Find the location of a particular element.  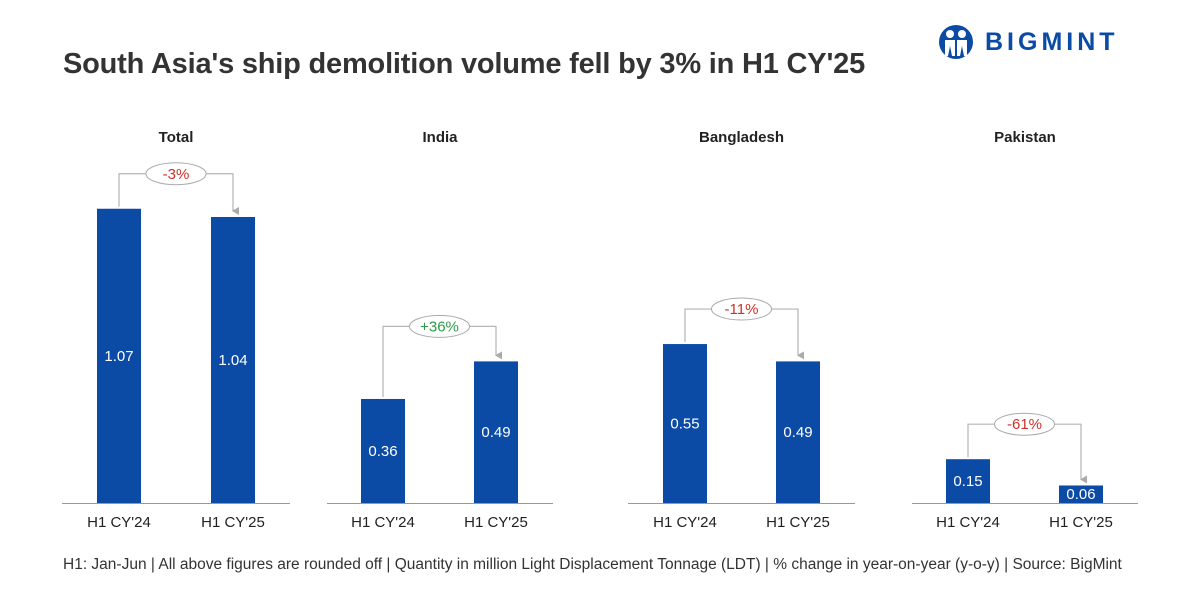

bar-value-label: 0.55 is located at coordinates (684, 424).